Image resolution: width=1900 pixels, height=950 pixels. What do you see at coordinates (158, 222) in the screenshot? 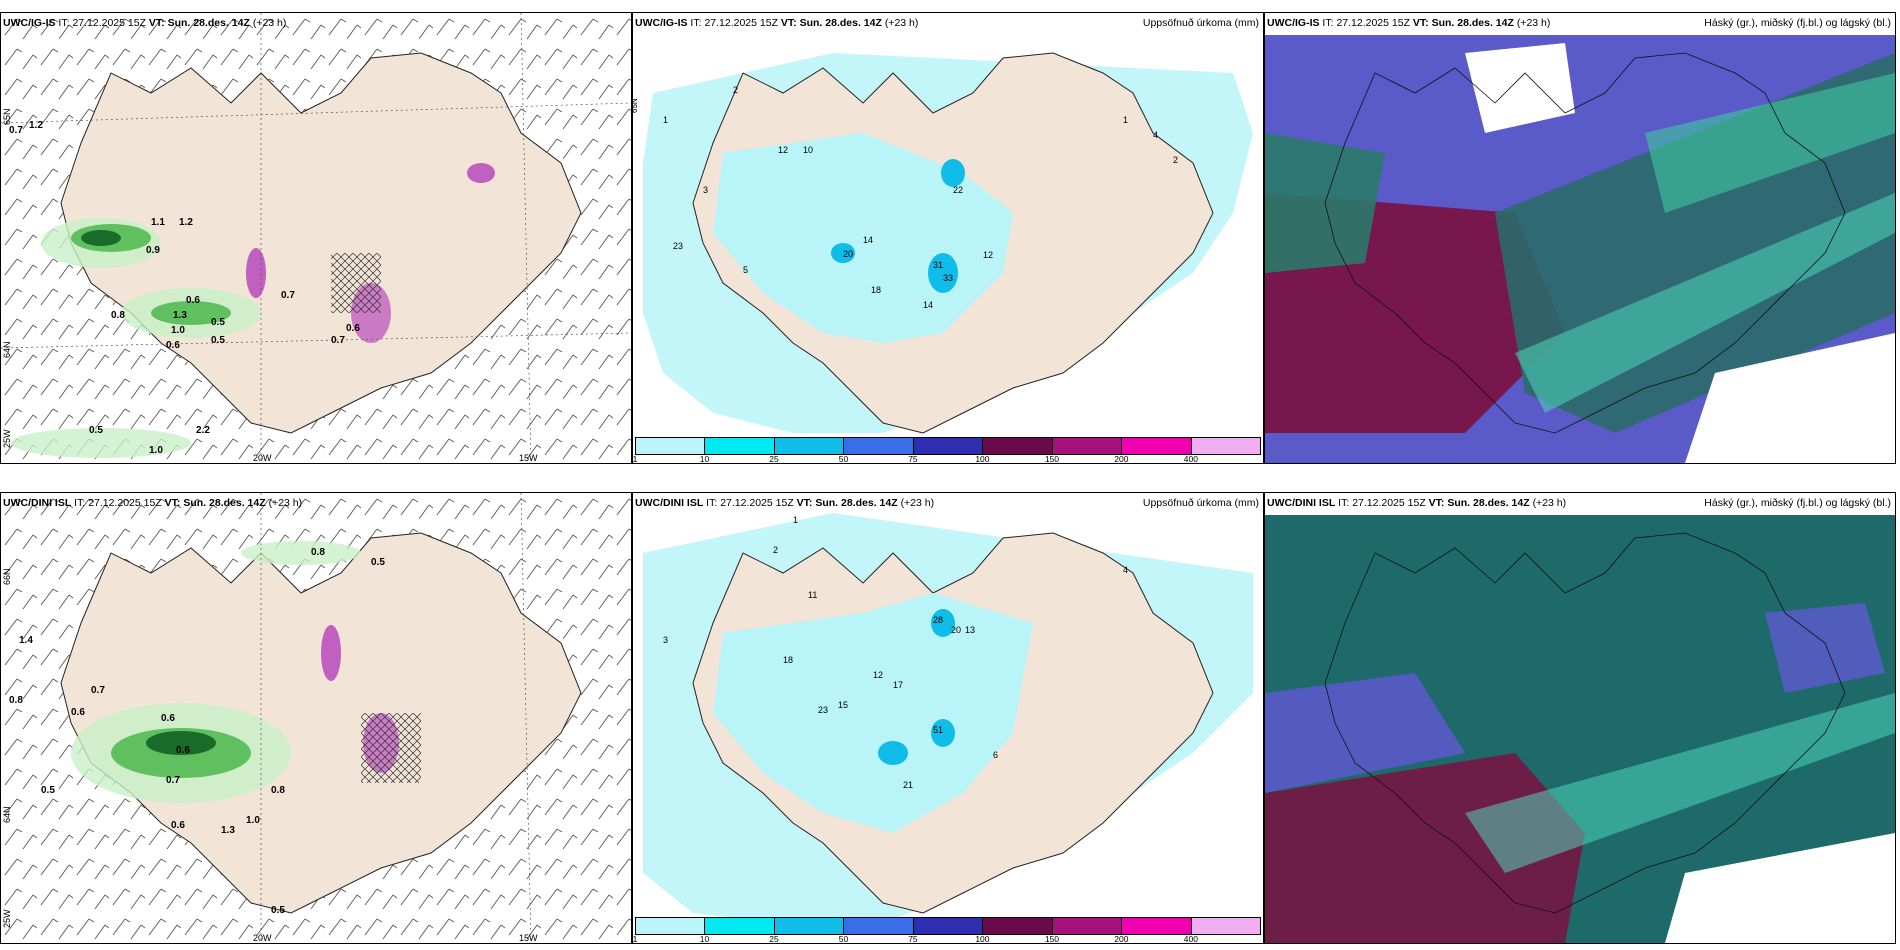
I see `precip-label: 1.1` at bounding box center [158, 222].